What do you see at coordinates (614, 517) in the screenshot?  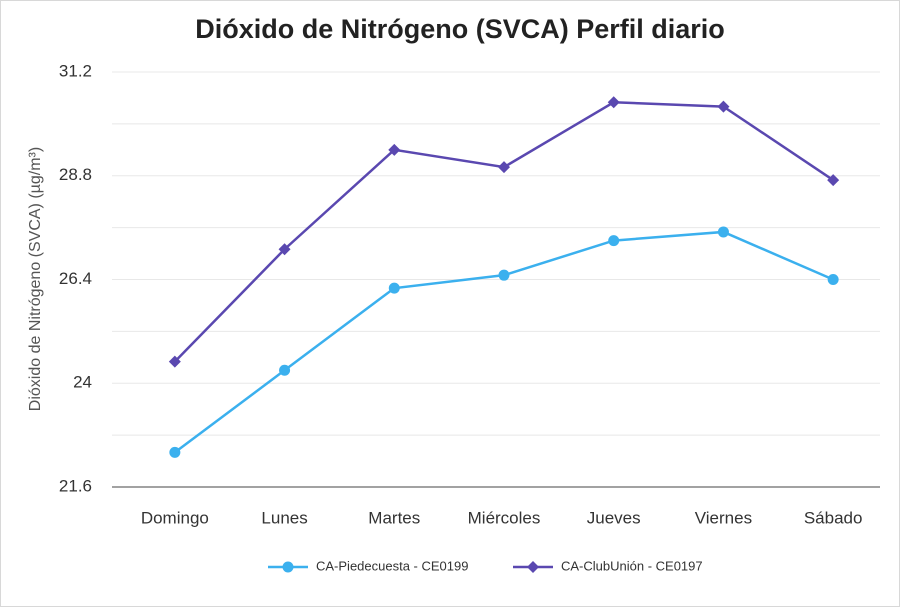 I see `x-tick-label: Jueves` at bounding box center [614, 517].